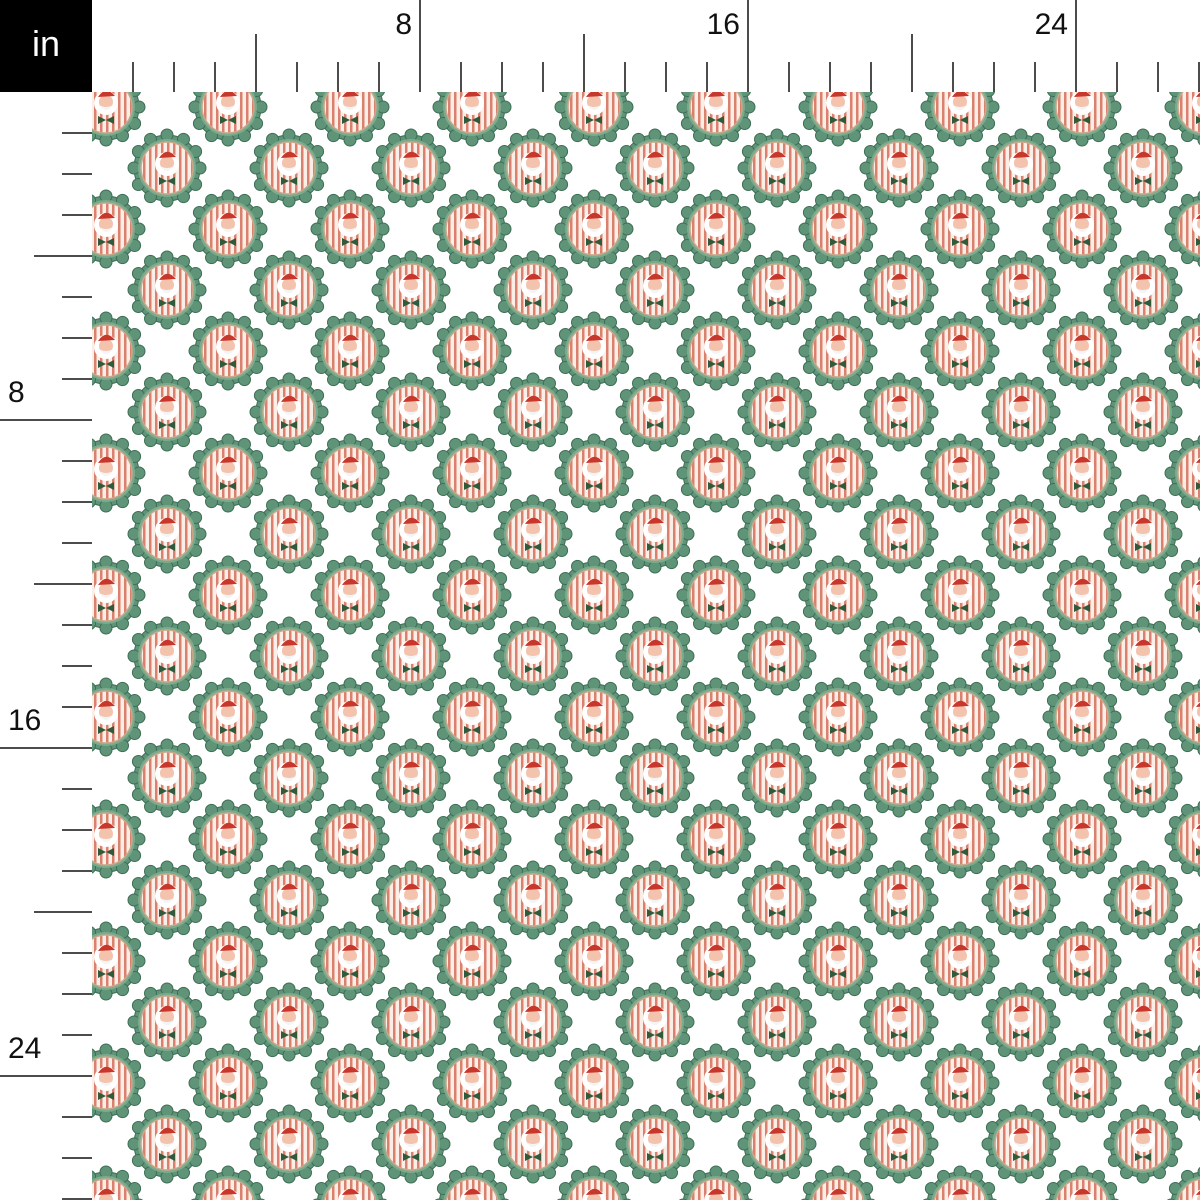  I want to click on top-ruler-label: 24, so click(1051, 24).